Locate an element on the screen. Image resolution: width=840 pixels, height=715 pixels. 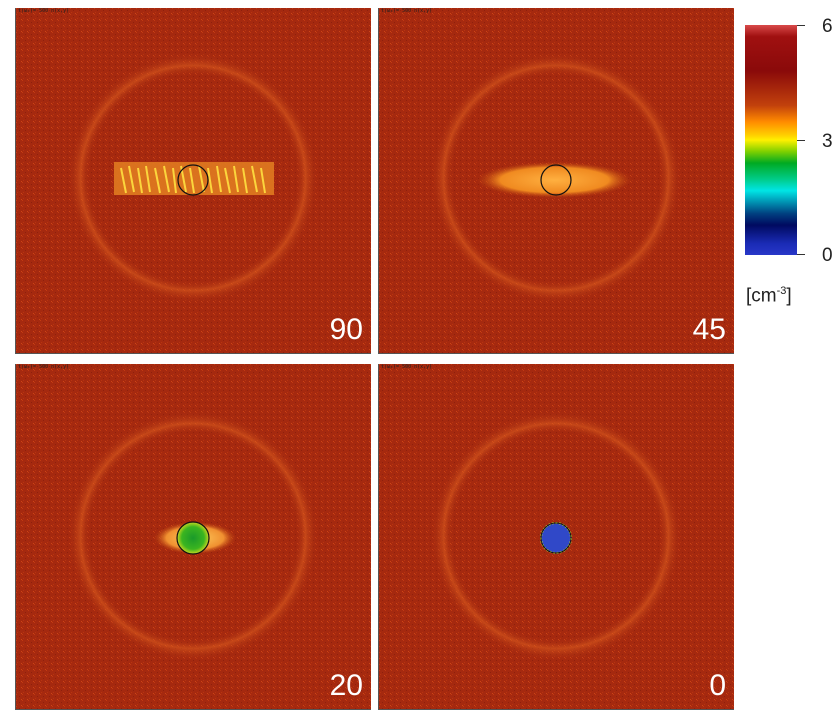
filament-pattern is located at coordinates (193, 179).